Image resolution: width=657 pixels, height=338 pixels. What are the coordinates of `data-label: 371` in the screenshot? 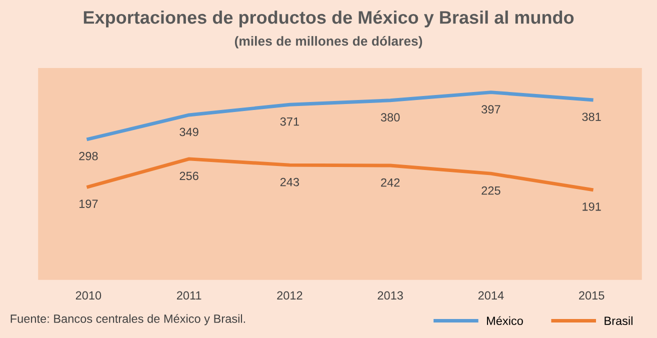 It's located at (289, 121).